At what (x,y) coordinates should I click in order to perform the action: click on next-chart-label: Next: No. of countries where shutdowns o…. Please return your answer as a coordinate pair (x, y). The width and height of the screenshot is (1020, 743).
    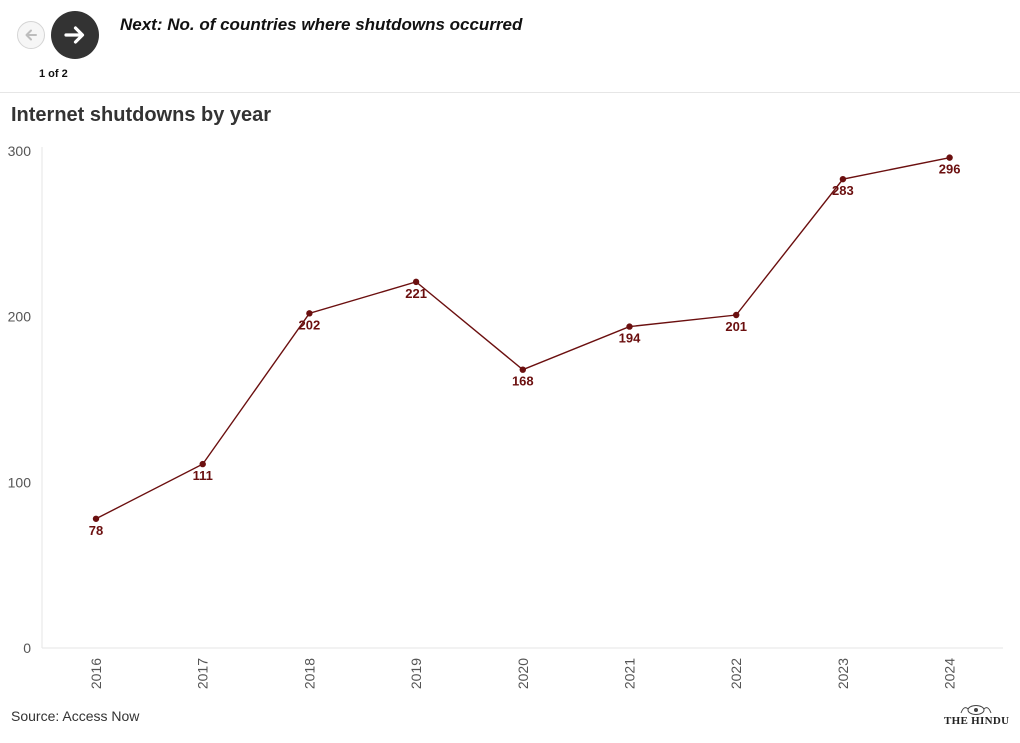
    Looking at the image, I should click on (321, 24).